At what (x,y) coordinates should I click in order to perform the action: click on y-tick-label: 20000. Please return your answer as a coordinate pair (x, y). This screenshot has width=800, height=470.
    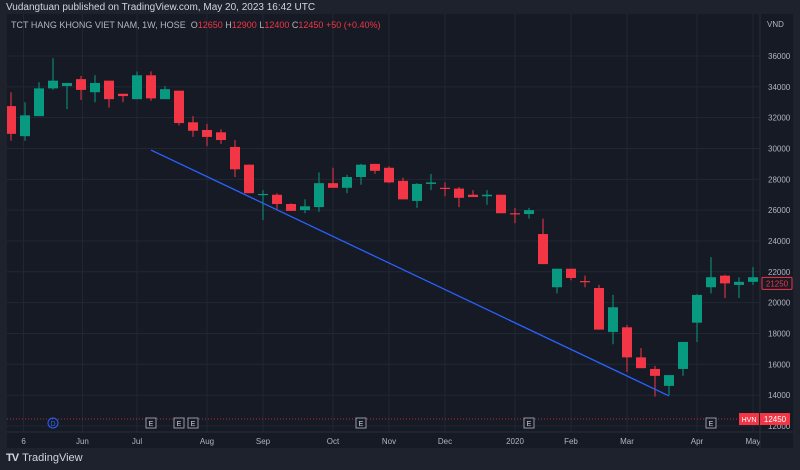
    Looking at the image, I should click on (779, 303).